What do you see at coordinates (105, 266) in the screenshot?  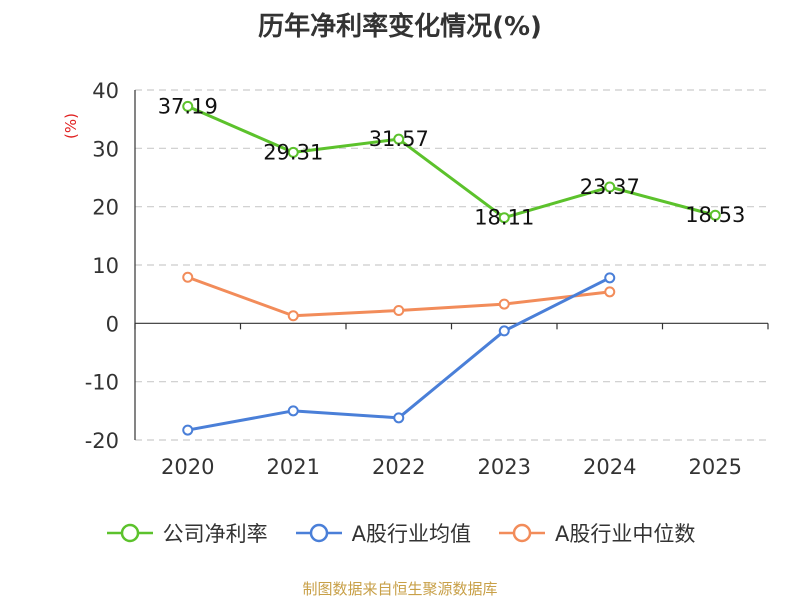 I see `y-tick-label: 10` at bounding box center [105, 266].